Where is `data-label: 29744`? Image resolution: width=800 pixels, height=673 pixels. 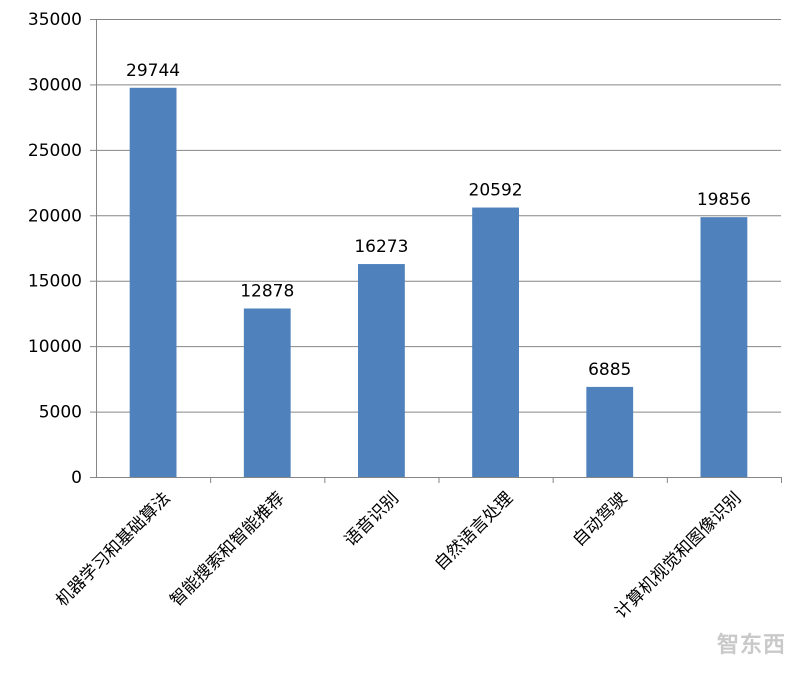 data-label: 29744 is located at coordinates (153, 71).